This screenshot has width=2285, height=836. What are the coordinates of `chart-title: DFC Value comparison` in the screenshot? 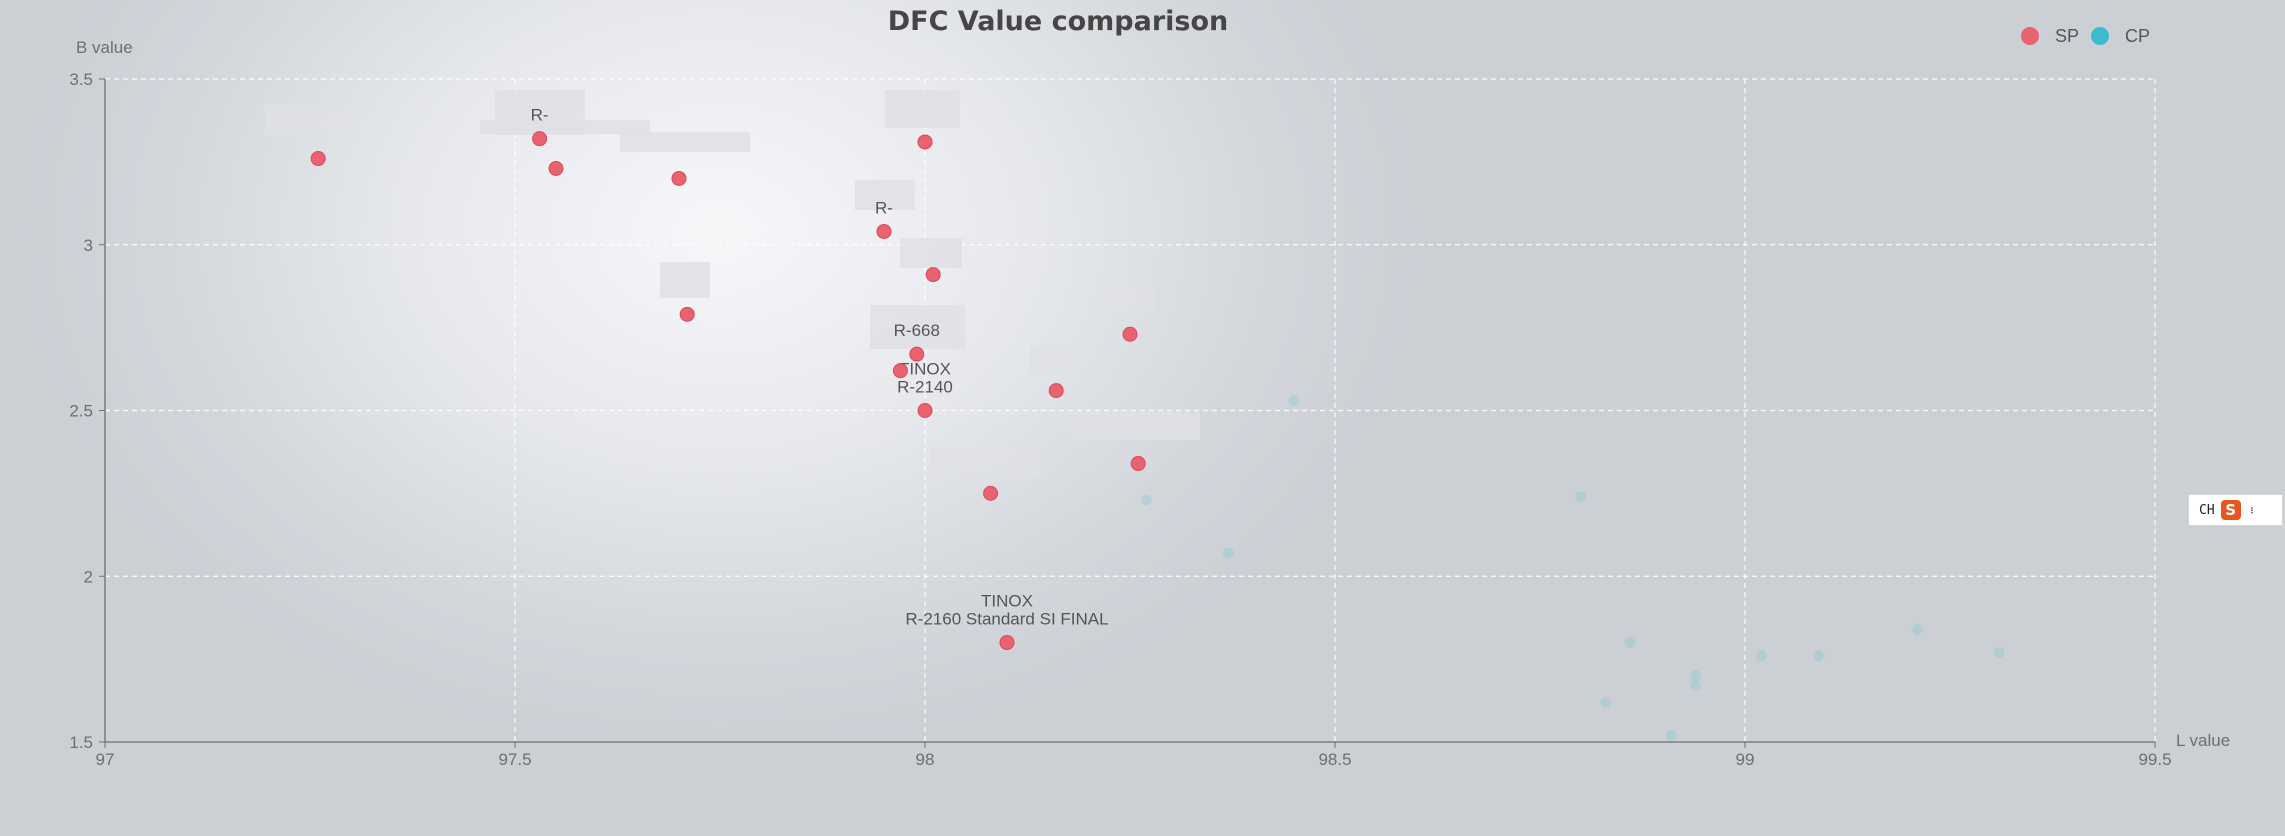 It's located at (1058, 21).